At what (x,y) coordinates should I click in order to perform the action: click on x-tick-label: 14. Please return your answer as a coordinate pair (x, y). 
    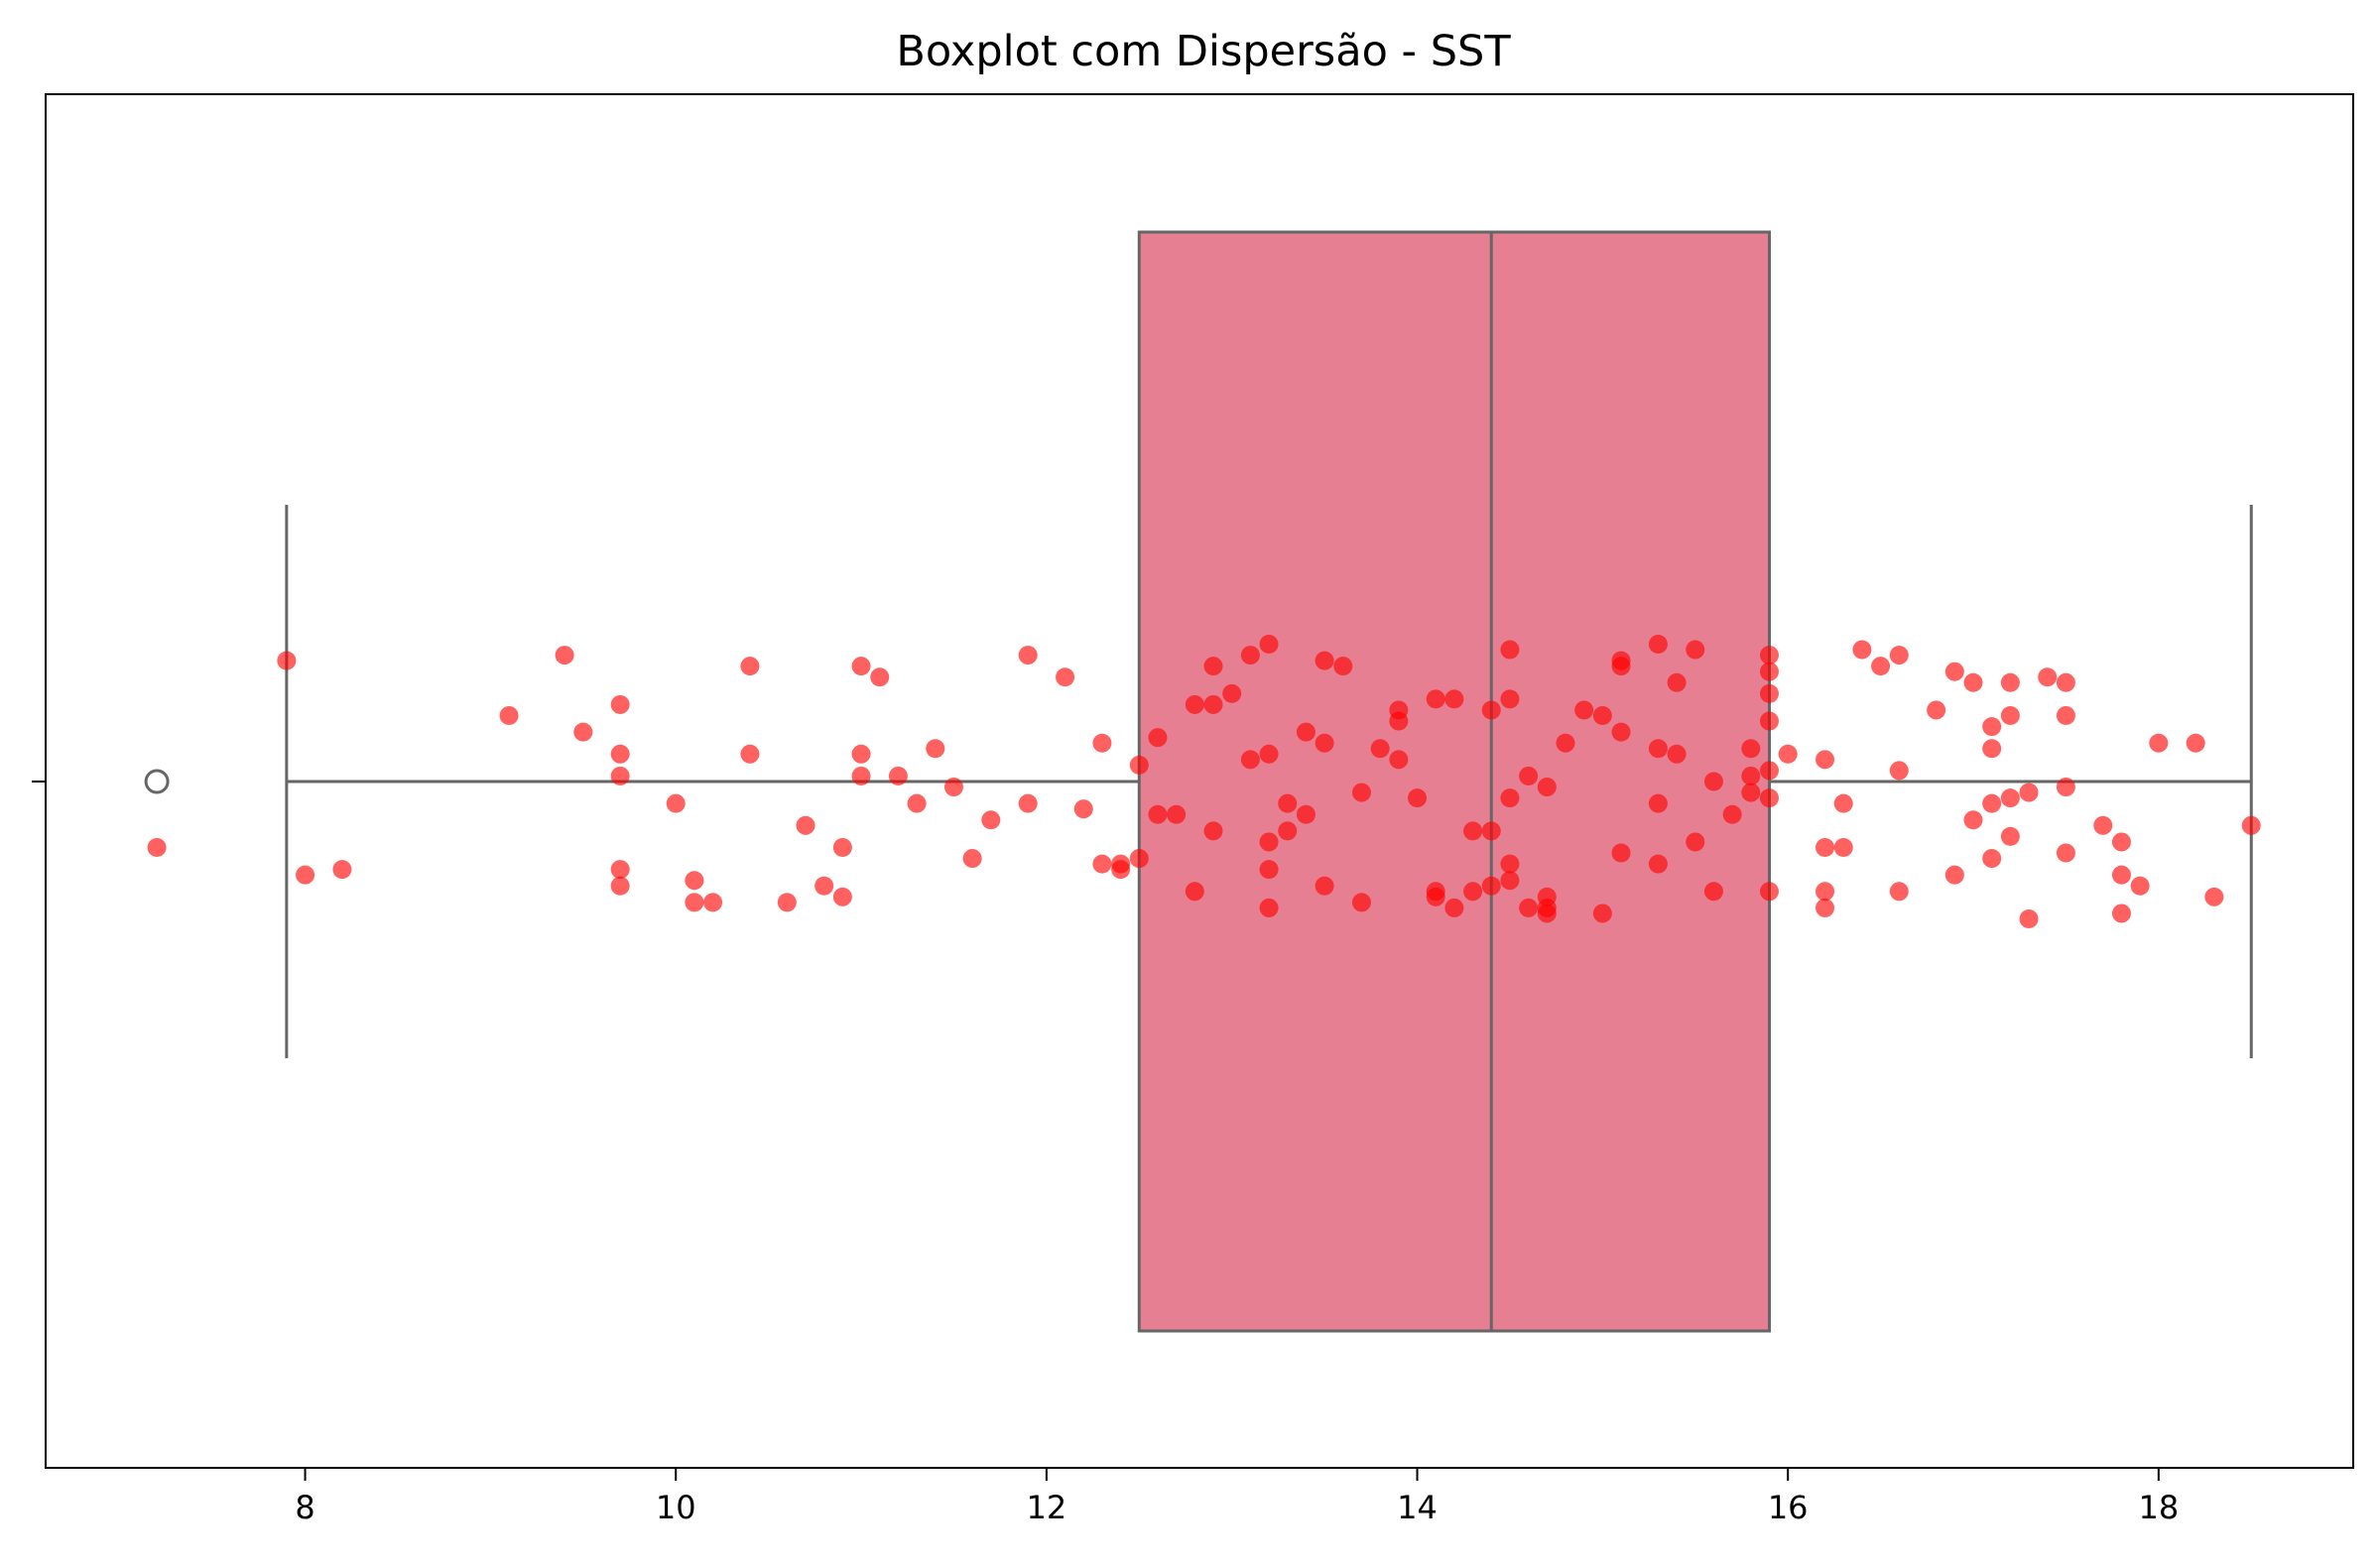
    Looking at the image, I should click on (1417, 1507).